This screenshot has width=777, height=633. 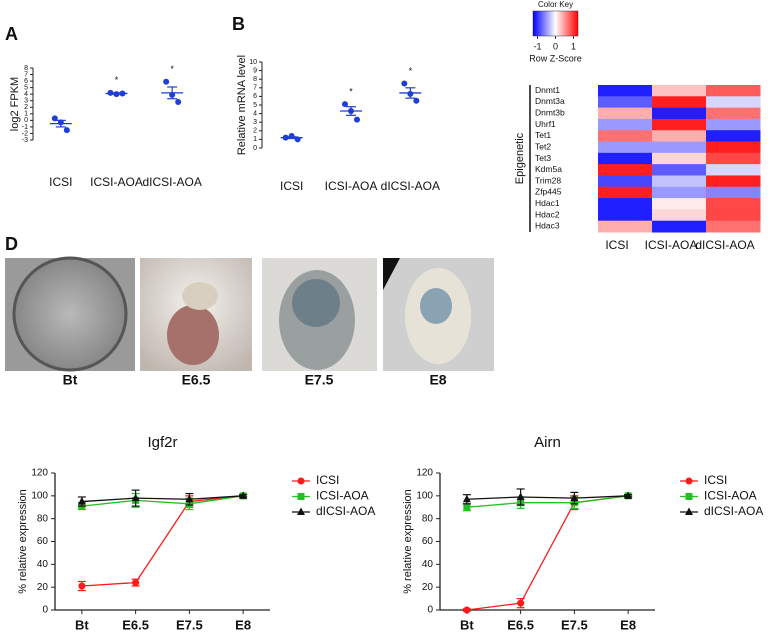 I want to click on y-tick-label: 8, so click(x=255, y=79).